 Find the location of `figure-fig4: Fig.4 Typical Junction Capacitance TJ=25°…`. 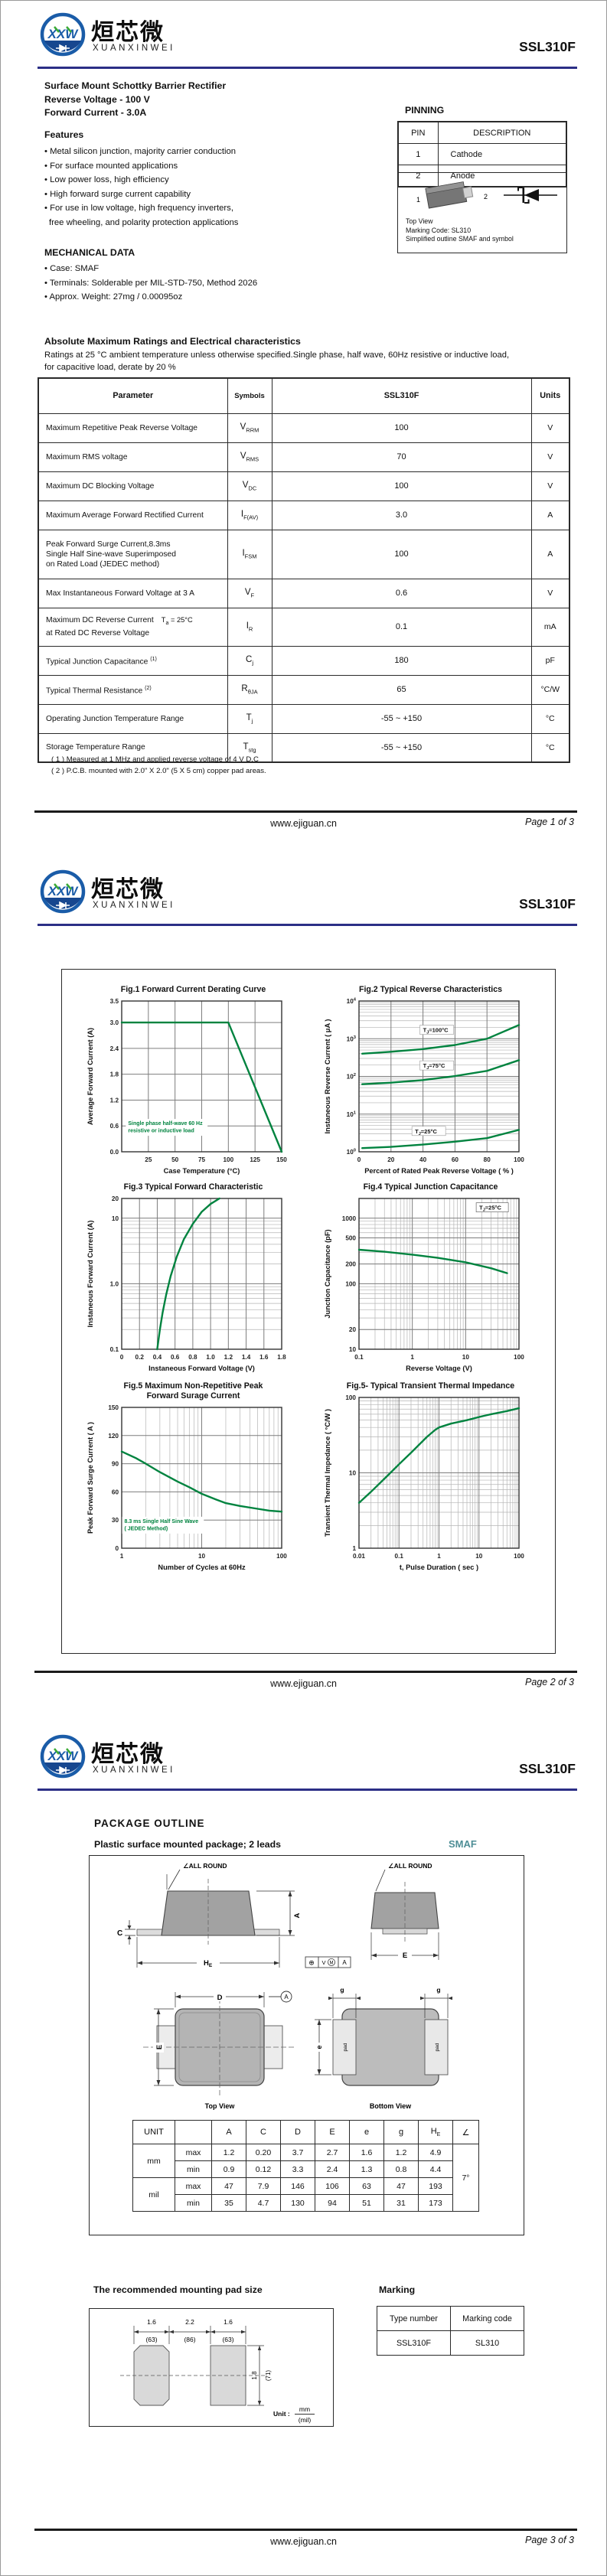

figure-fig4: Fig.4 Typical Junction Capacitance TJ=25°… is located at coordinates (430, 1280).